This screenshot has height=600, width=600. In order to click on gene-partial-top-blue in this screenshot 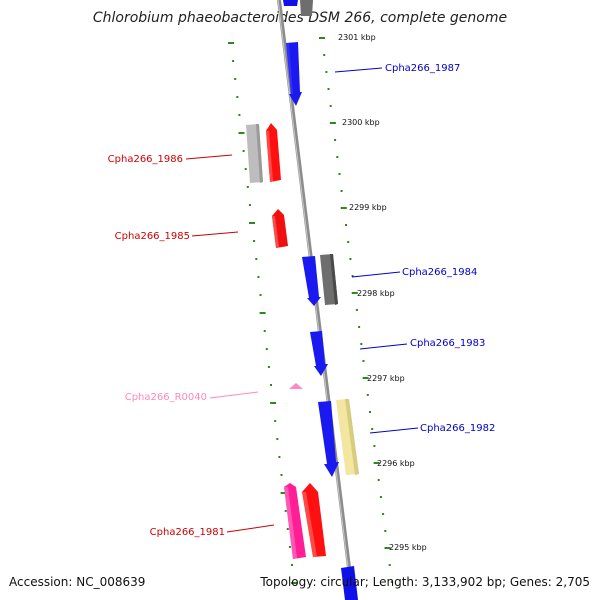, I will do `click(290, 3)`.